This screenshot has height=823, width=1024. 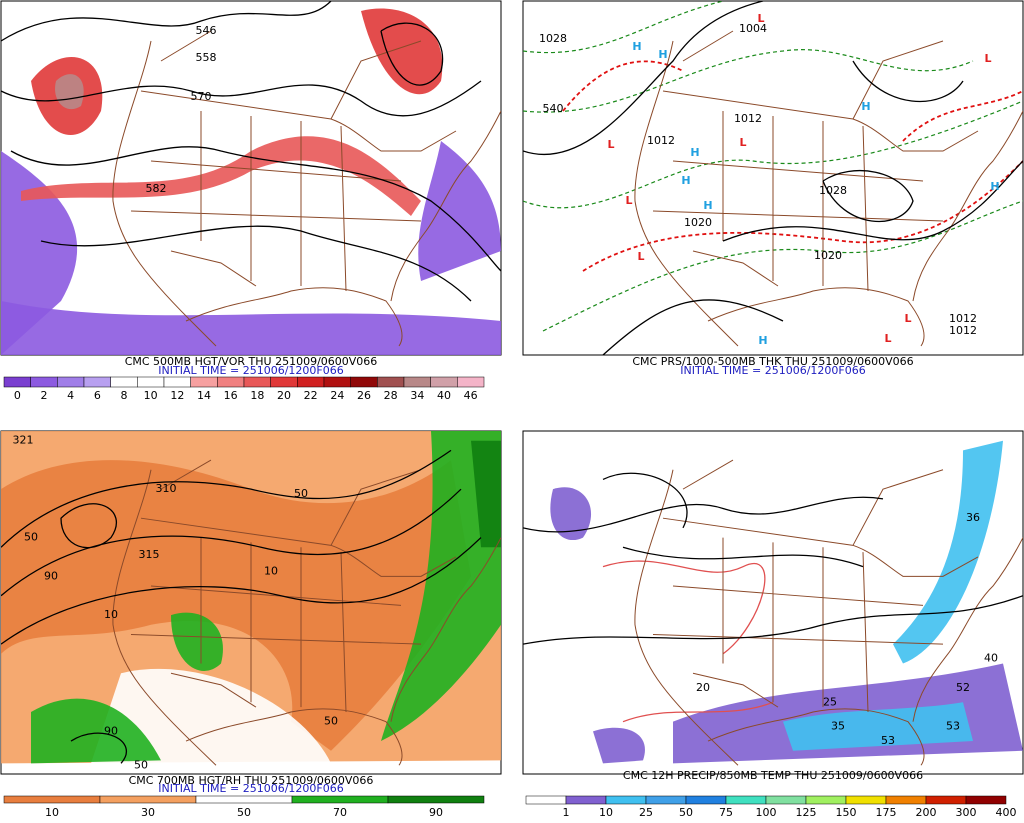 I want to click on contour-label: 558, so click(x=206, y=57).